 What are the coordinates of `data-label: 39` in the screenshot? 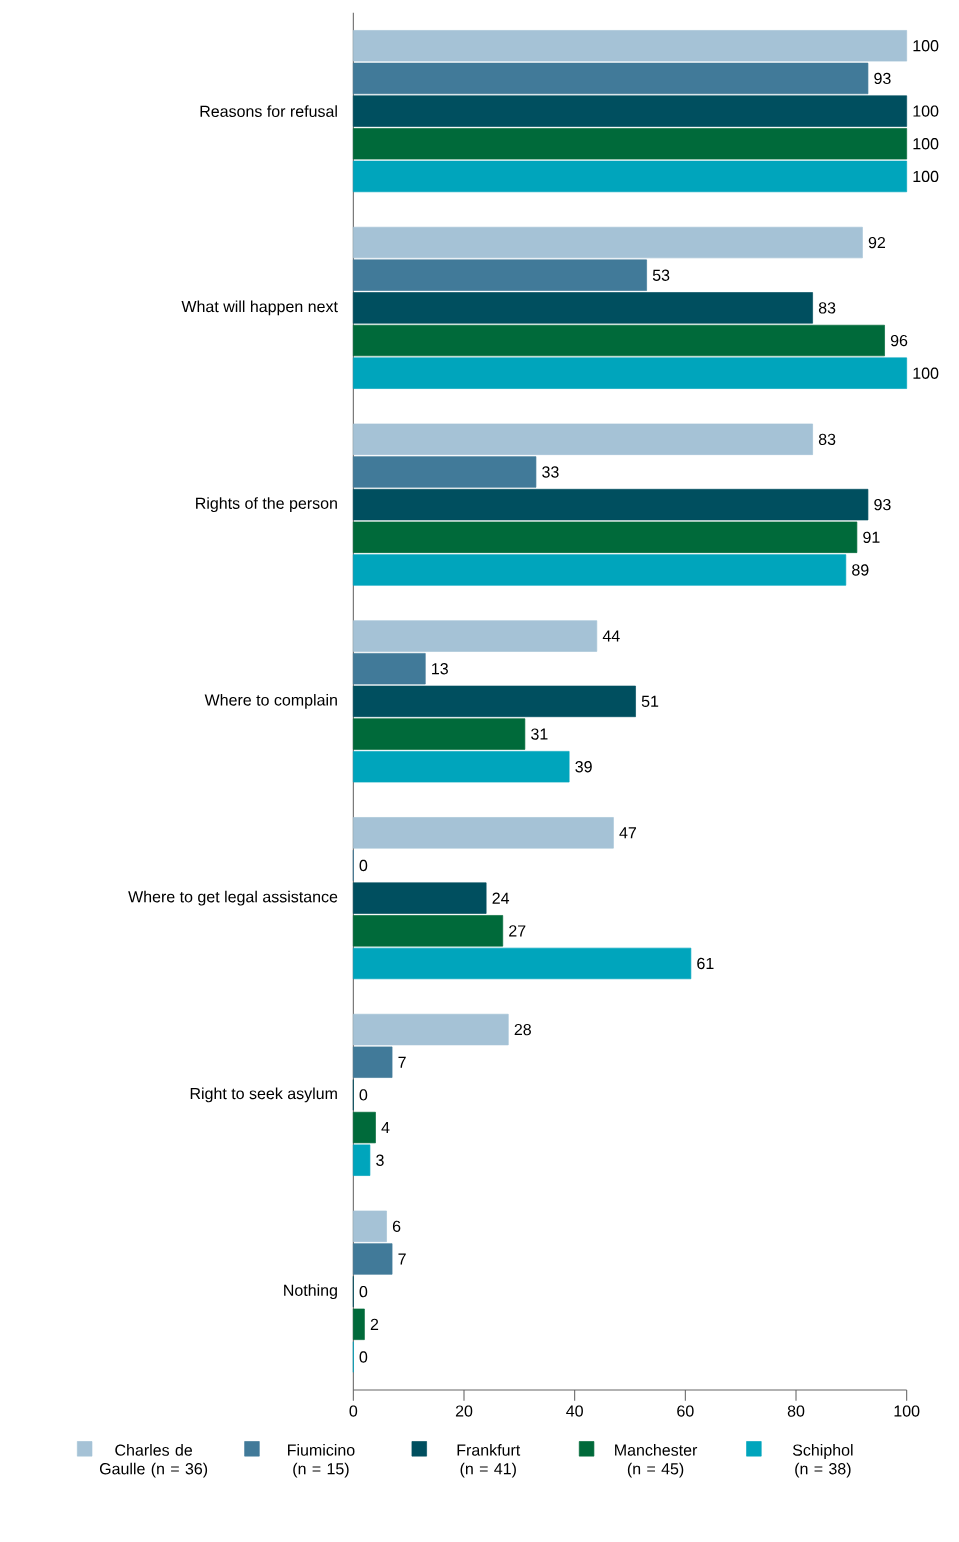 It's located at (583, 767).